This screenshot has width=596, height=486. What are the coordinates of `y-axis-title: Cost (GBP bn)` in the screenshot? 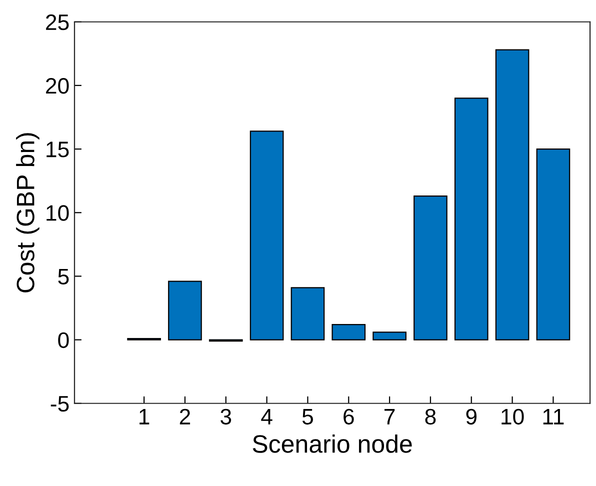 It's located at (28, 212).